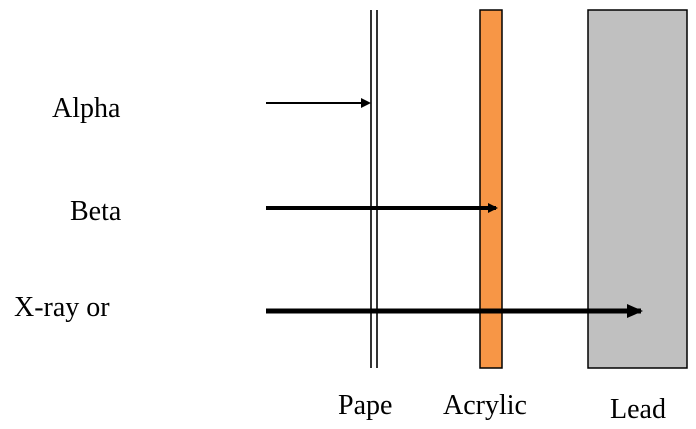  I want to click on xray-label: X-ray or, so click(62, 307).